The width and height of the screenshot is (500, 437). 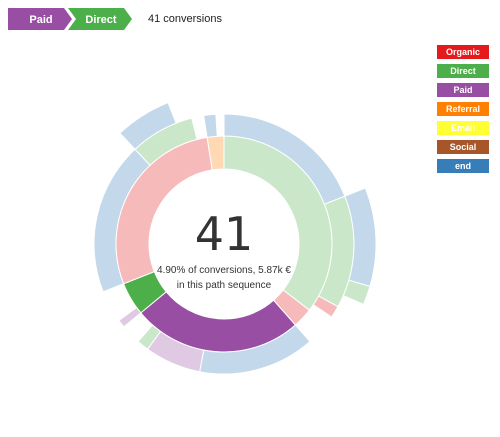 What do you see at coordinates (224, 234) in the screenshot?
I see `center-count: 41` at bounding box center [224, 234].